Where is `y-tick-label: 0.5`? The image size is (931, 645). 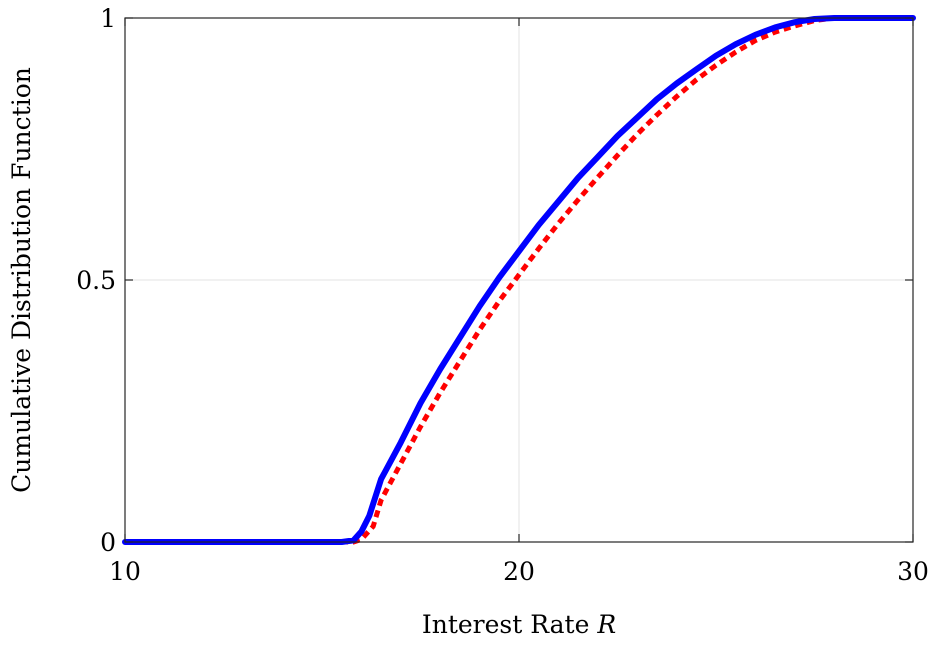 y-tick-label: 0.5 is located at coordinates (96, 280).